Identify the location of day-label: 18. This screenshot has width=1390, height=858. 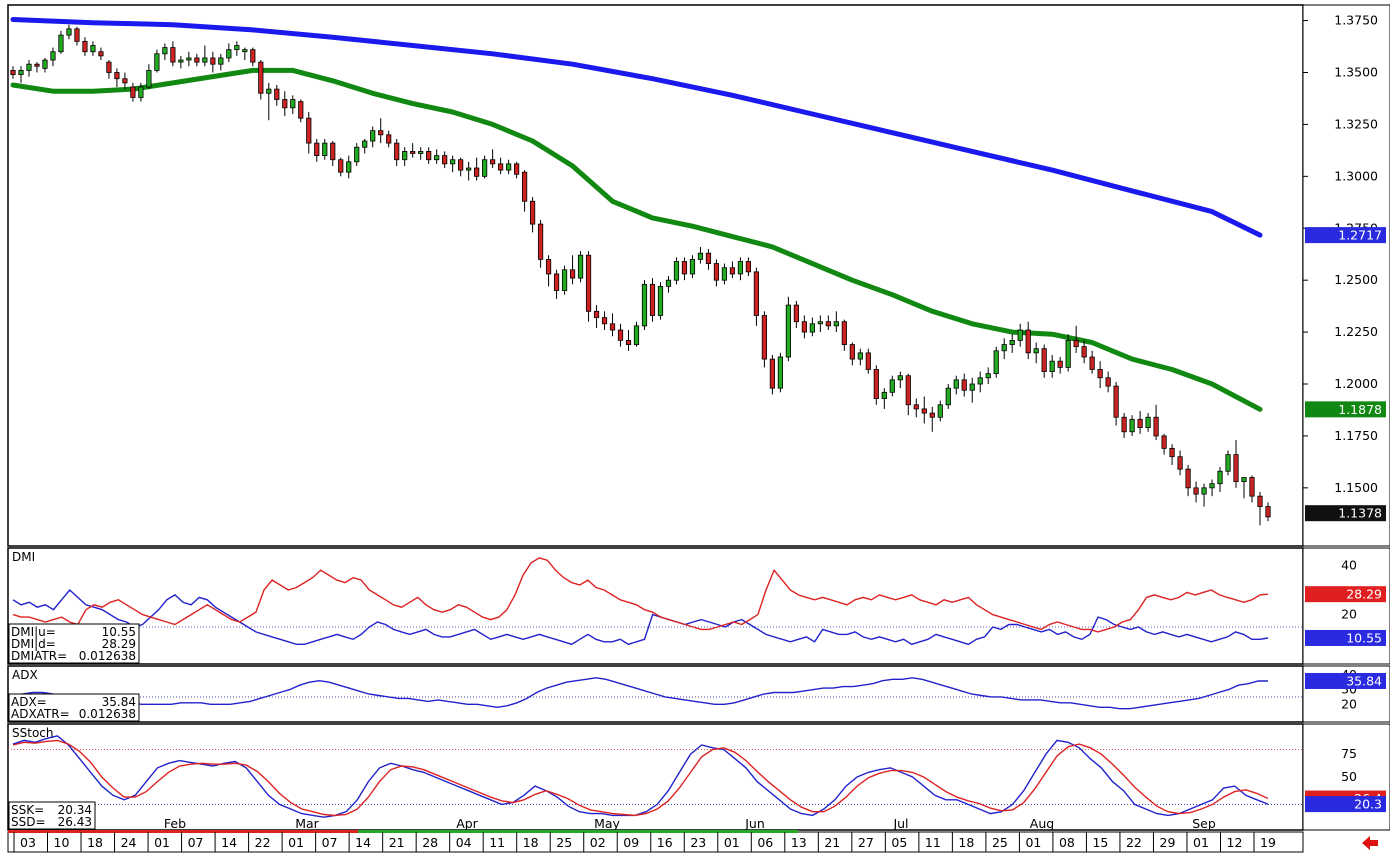
(531, 842).